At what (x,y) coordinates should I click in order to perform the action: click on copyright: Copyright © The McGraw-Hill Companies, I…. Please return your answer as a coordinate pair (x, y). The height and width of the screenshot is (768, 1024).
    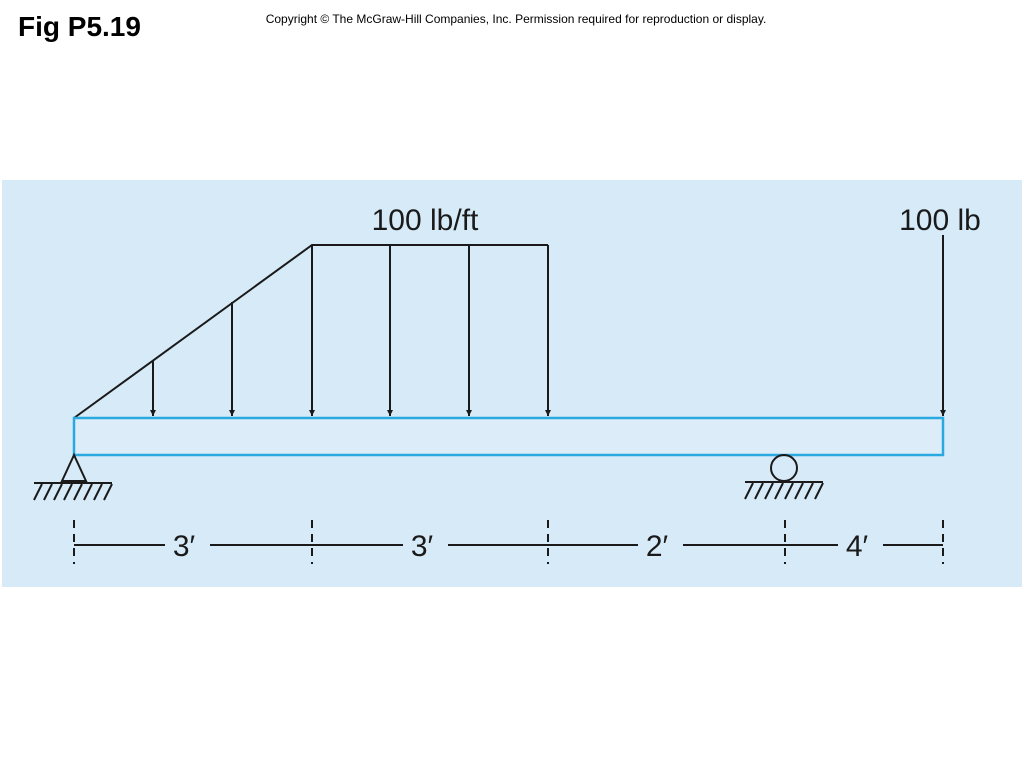
    Looking at the image, I should click on (516, 19).